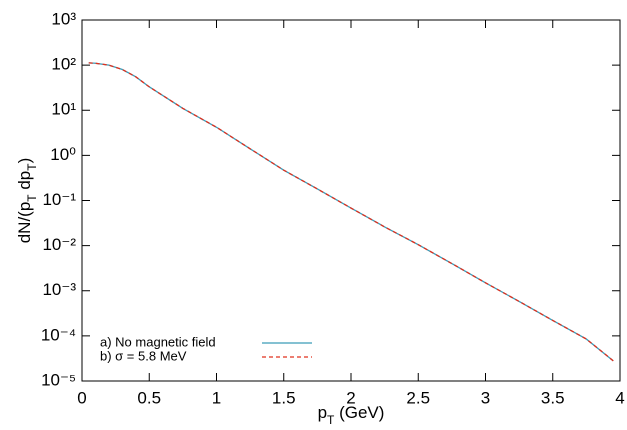  Describe the element at coordinates (24, 223) in the screenshot. I see `y-axis-label-part: dN/(p` at that location.